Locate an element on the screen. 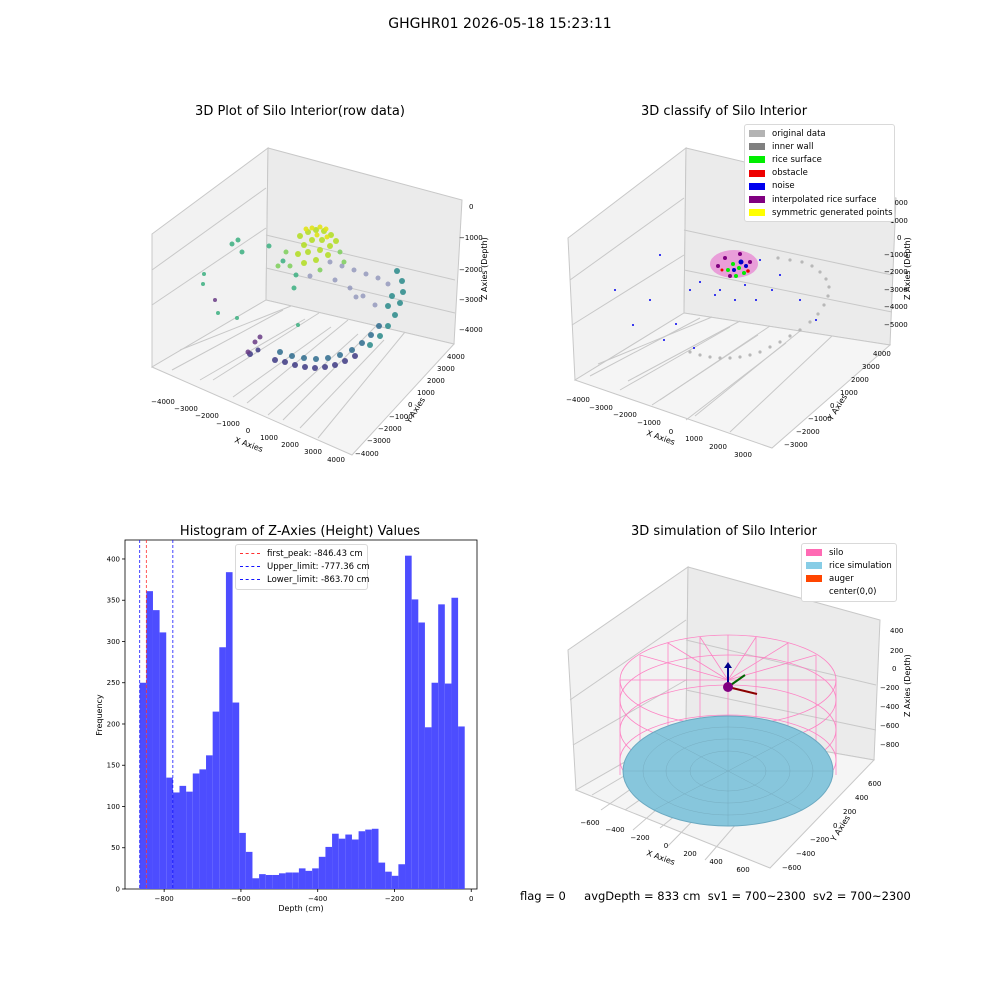  p2-ztick: 1000 is located at coordinates (899, 221).